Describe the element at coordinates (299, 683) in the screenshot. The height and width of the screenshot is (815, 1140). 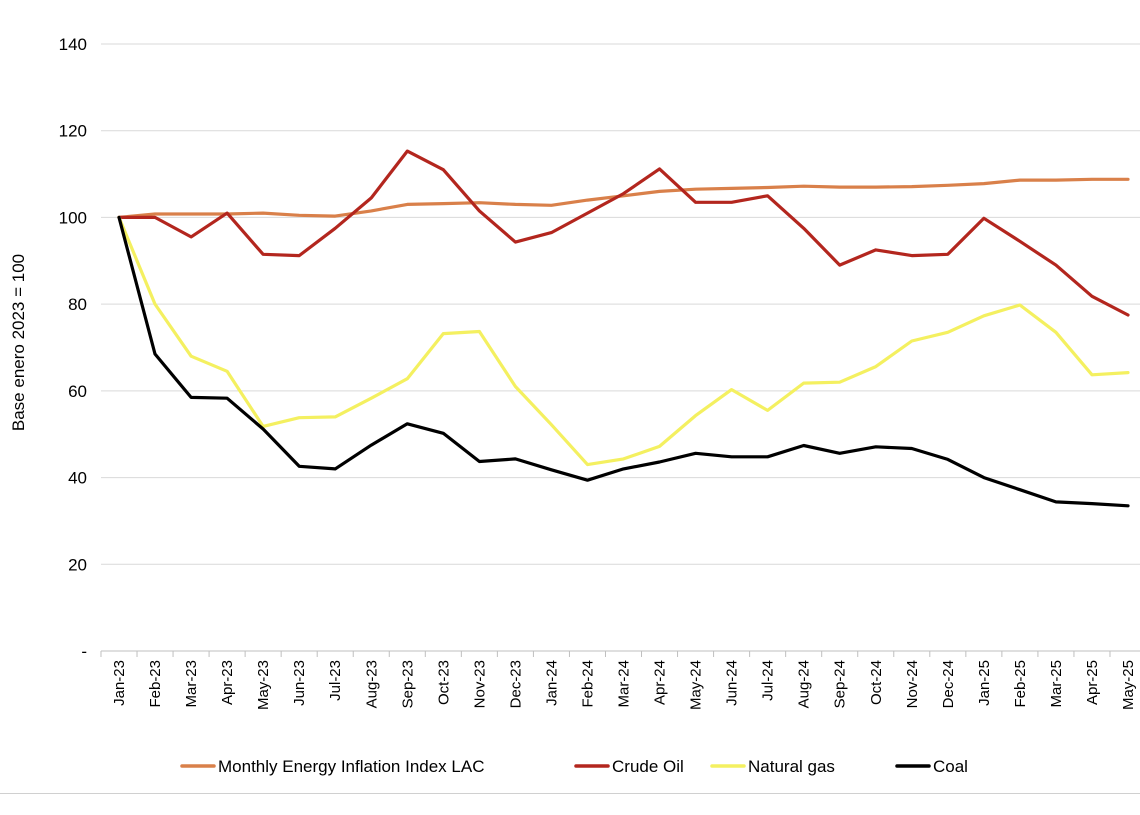
I see `x-tick-label: Jun-23` at that location.